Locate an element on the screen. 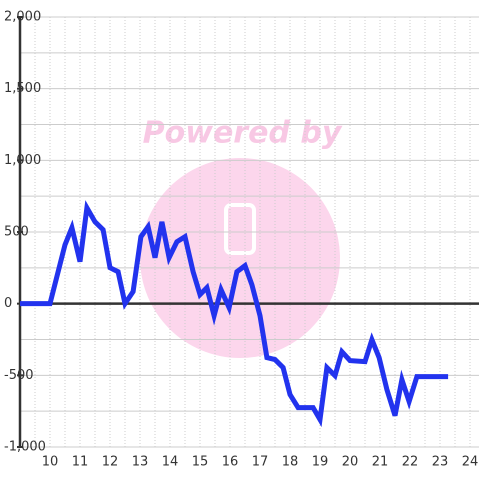 Image resolution: width=480 pixels, height=480 pixels. x-tick-label: 14 is located at coordinates (170, 462).